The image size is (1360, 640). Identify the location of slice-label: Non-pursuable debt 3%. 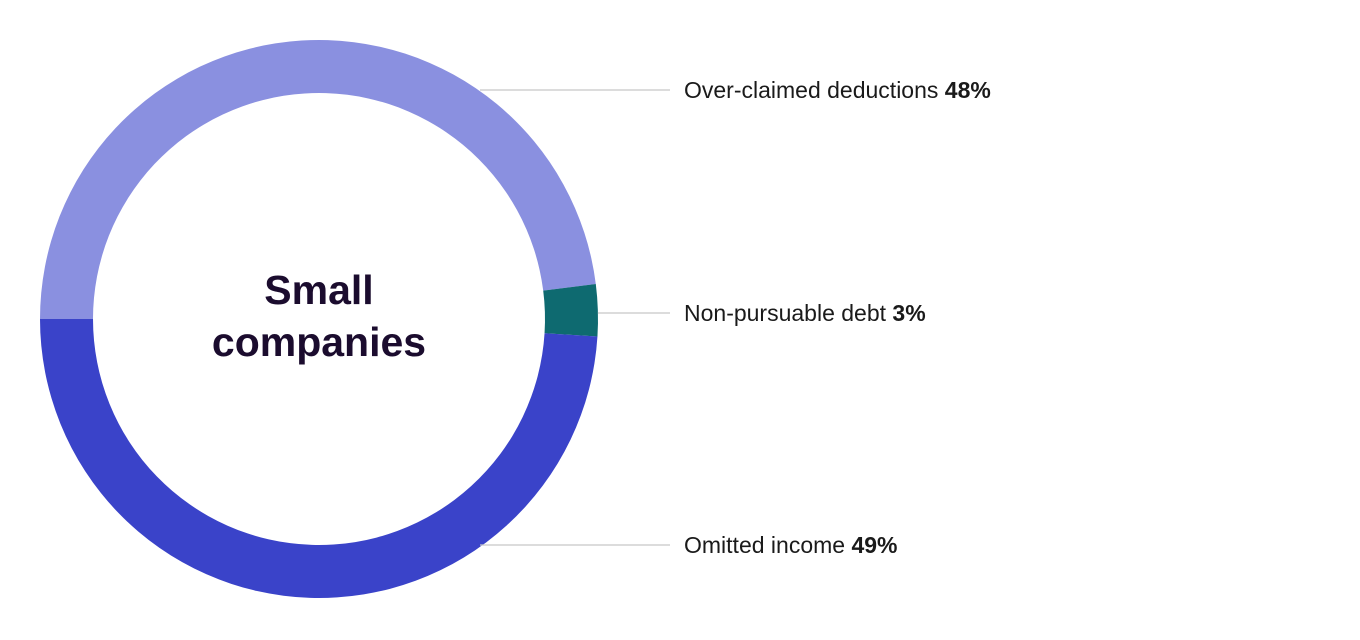
(805, 313).